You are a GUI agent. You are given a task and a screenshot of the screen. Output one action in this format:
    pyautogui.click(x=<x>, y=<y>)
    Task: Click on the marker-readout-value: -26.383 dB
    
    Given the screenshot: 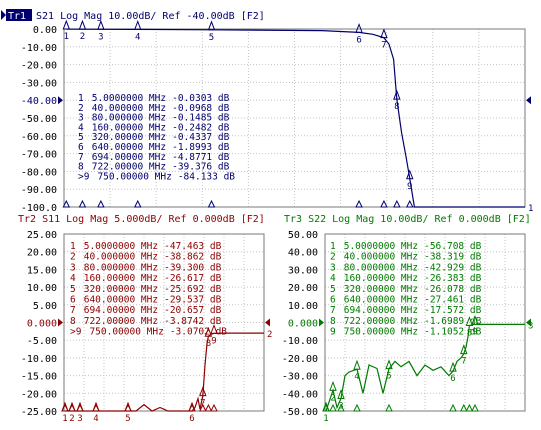 What is the action you would take?
    pyautogui.click(x=452, y=278)
    